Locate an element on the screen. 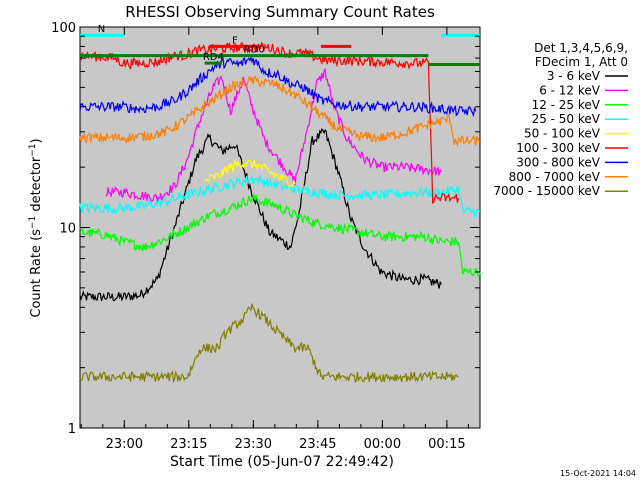 The image size is (640, 480). legend-label-6: 300 - 800 keV is located at coordinates (558, 162).